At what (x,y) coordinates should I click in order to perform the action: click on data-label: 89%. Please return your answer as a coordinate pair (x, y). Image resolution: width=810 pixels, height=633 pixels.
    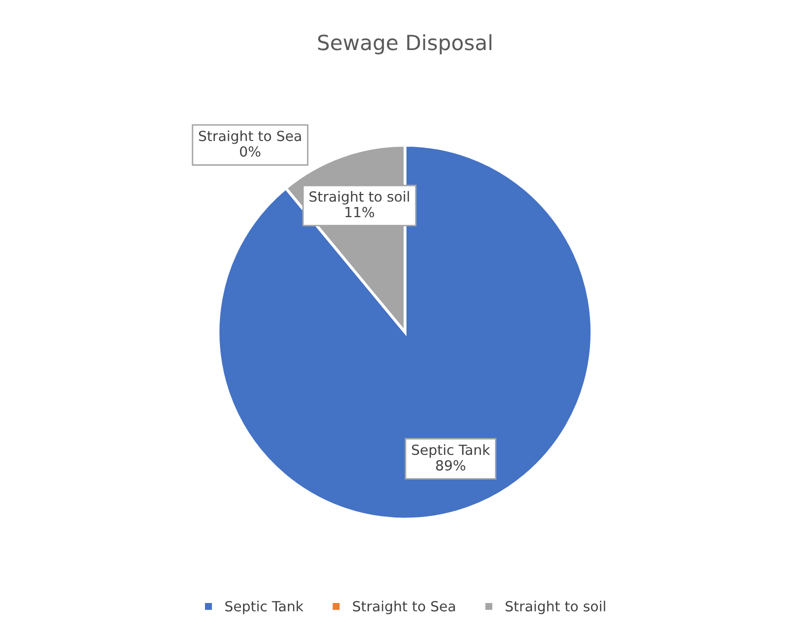
    Looking at the image, I should click on (451, 465).